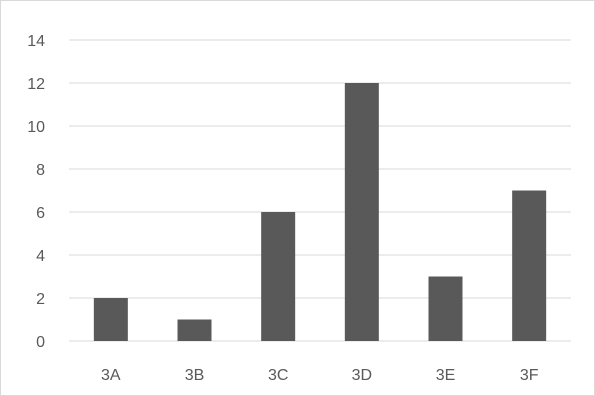 The width and height of the screenshot is (595, 396). Describe the element at coordinates (36, 127) in the screenshot. I see `y-tick-label: 10` at that location.